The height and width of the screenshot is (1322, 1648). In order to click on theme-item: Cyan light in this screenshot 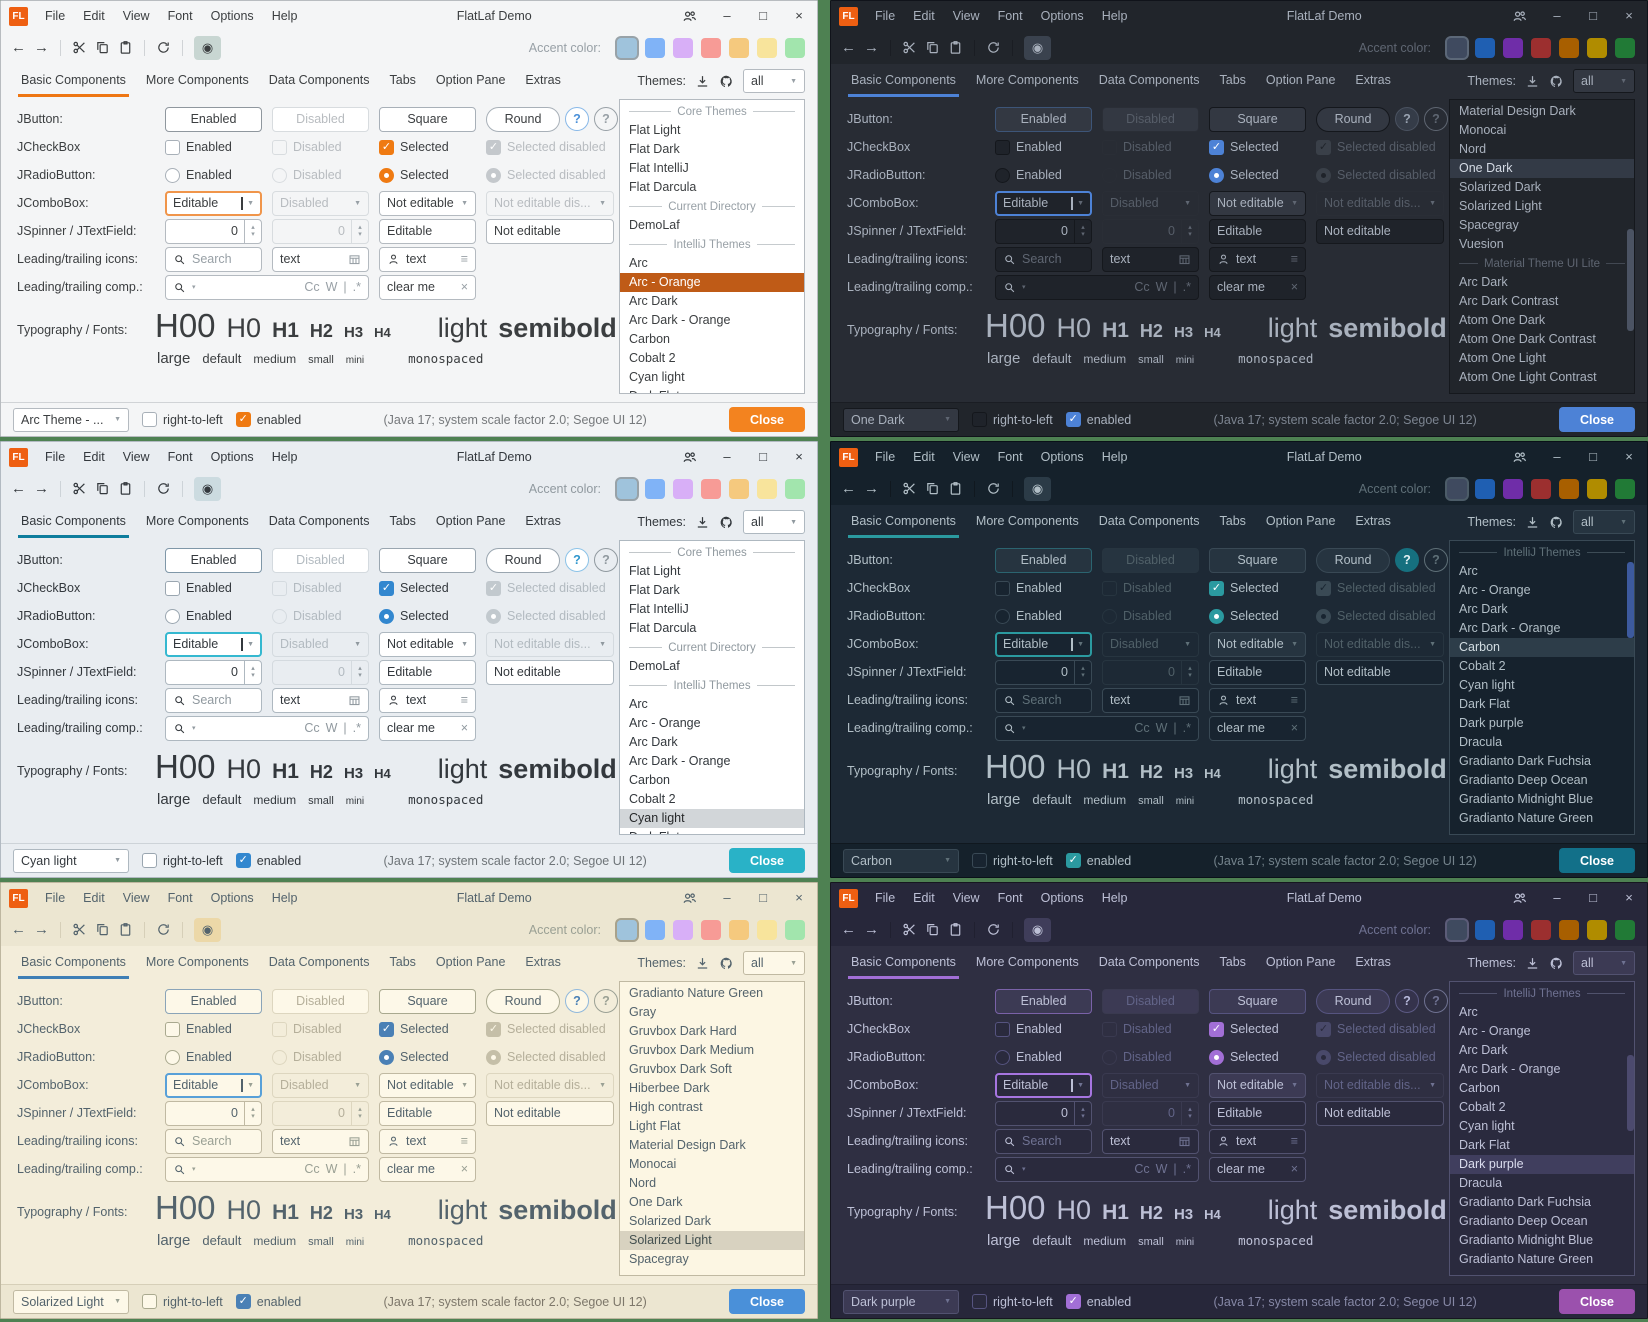, I will do `click(1487, 685)`.